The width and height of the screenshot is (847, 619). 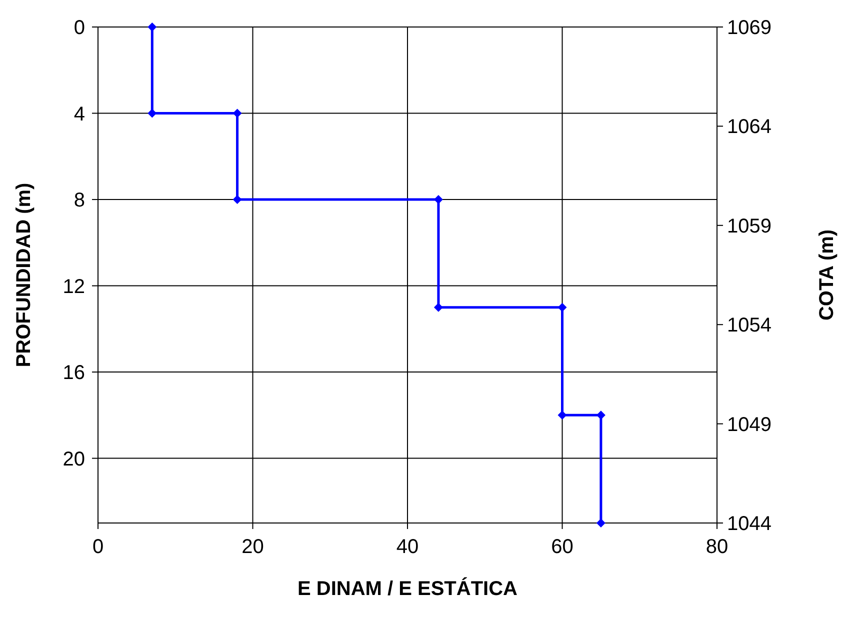 I want to click on x-tick-label: 60, so click(x=562, y=547).